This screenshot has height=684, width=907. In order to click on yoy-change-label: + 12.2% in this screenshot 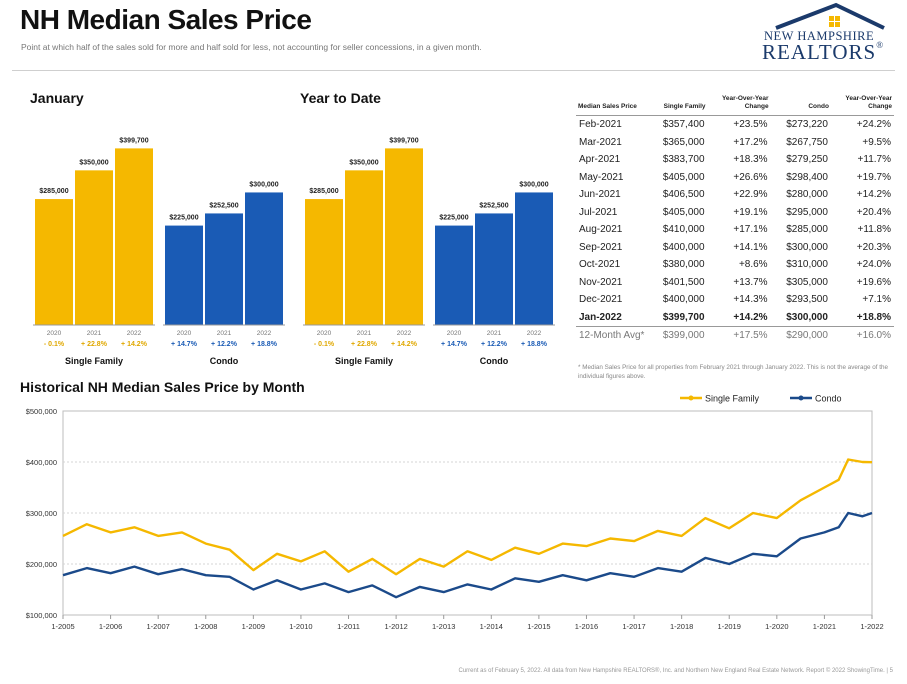, I will do `click(494, 344)`.